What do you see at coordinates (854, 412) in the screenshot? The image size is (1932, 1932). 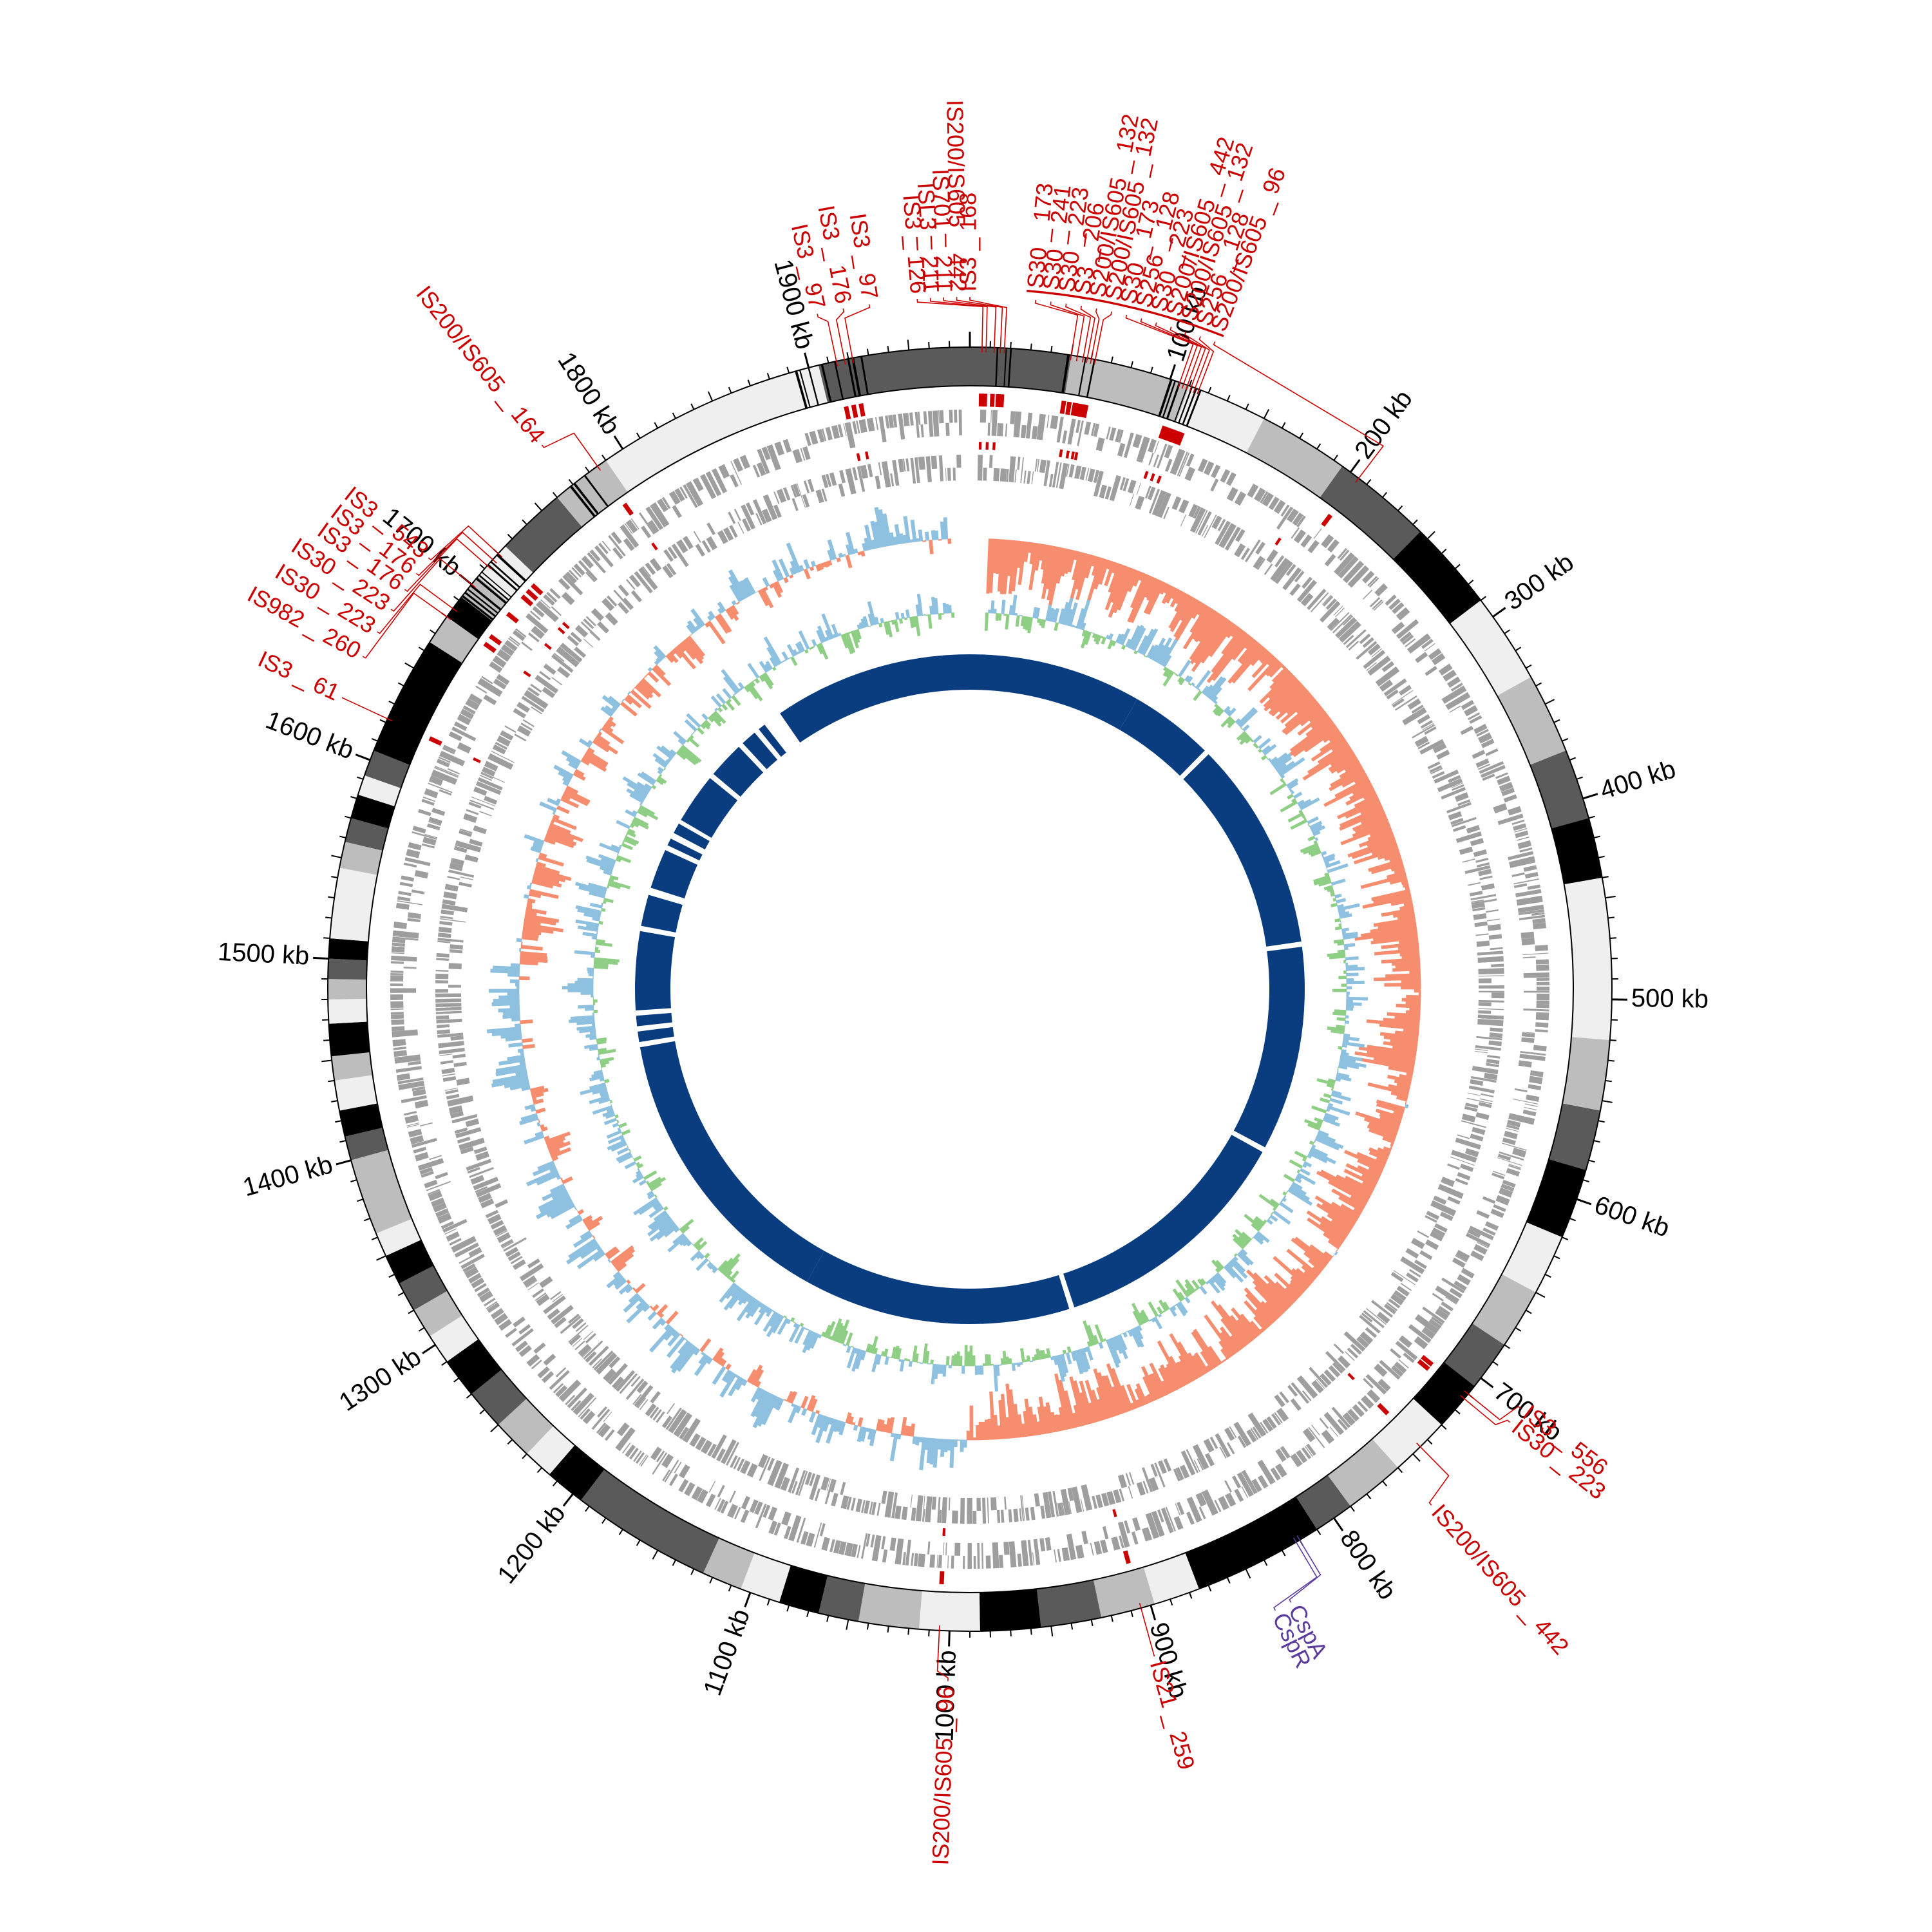 I see `is-element-marker` at bounding box center [854, 412].